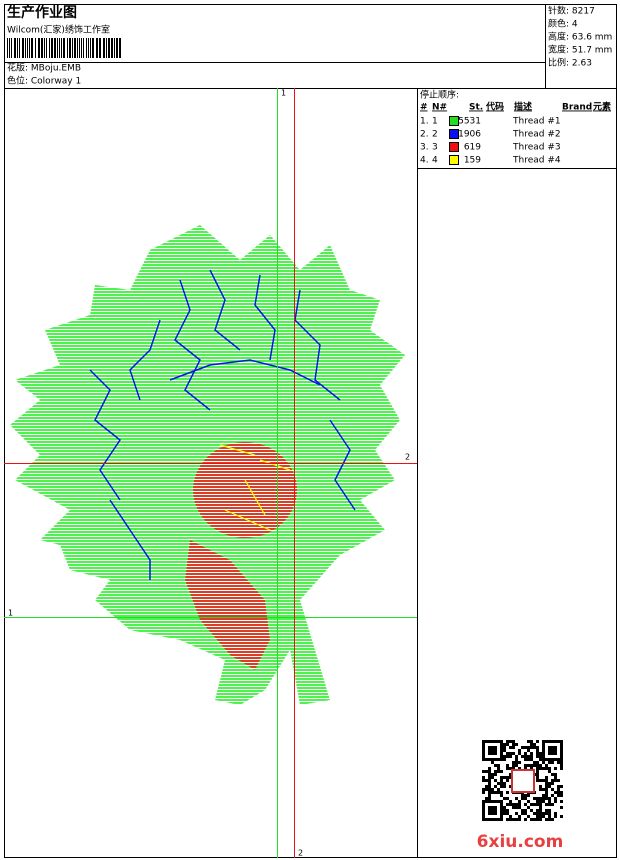 The image size is (620, 860). What do you see at coordinates (571, 11) in the screenshot?
I see `stat: 针数: 8217` at bounding box center [571, 11].